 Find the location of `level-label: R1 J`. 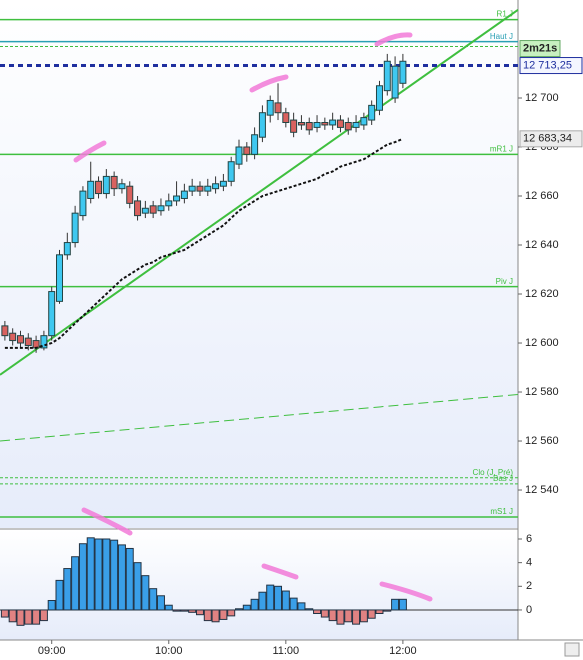

level-label: R1 J is located at coordinates (505, 14).